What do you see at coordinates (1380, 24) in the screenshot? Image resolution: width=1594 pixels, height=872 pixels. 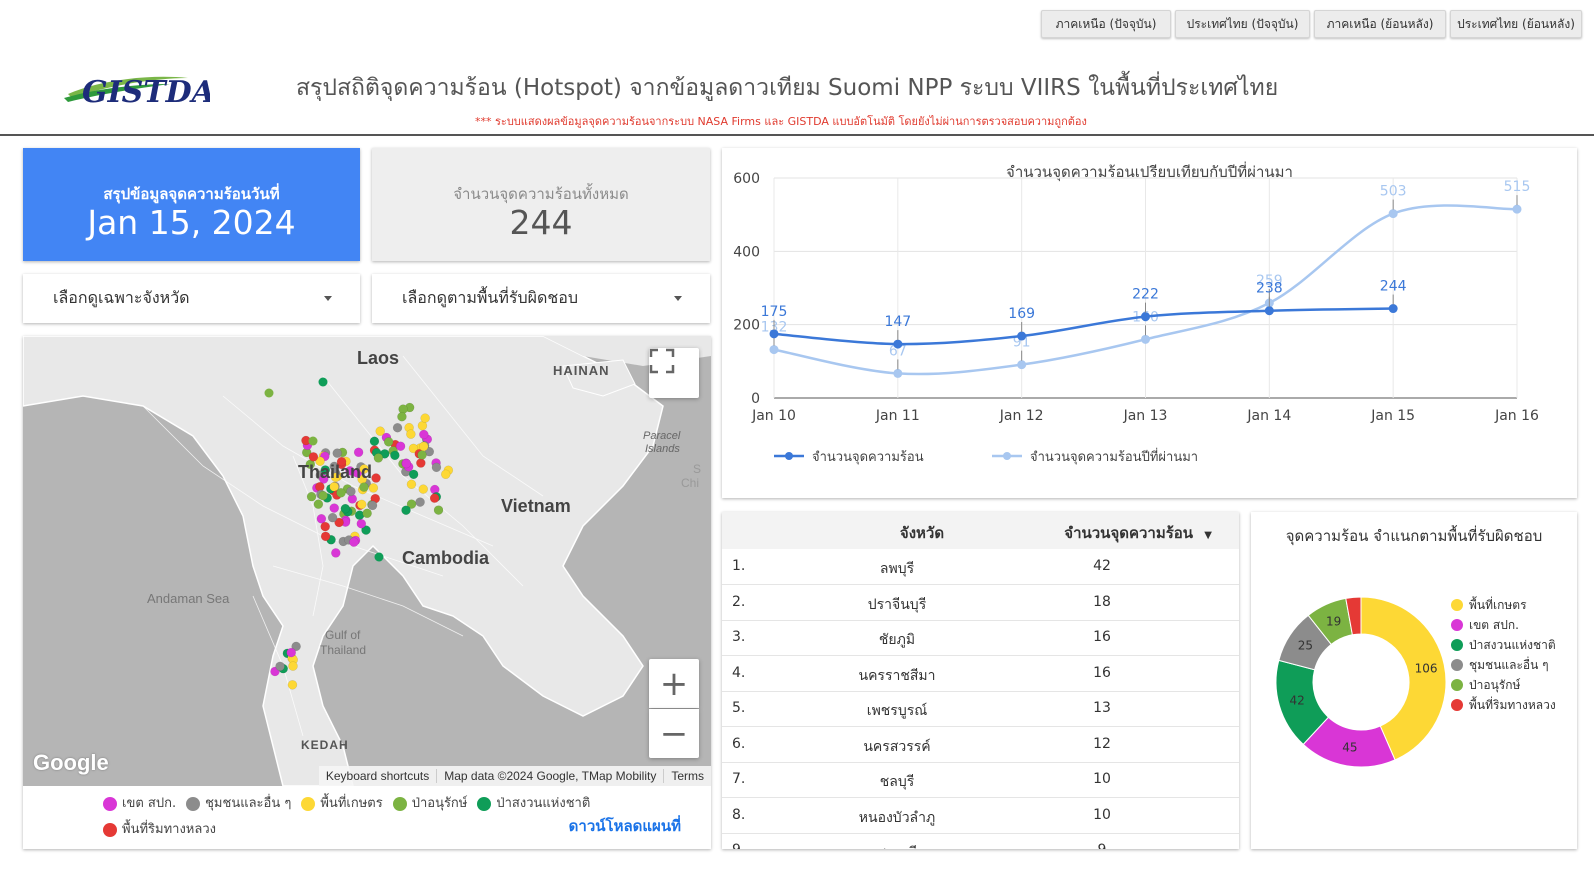 I see `nav-north-history-button: ภาคเหนือ (ย้อนหลัง)` at bounding box center [1380, 24].